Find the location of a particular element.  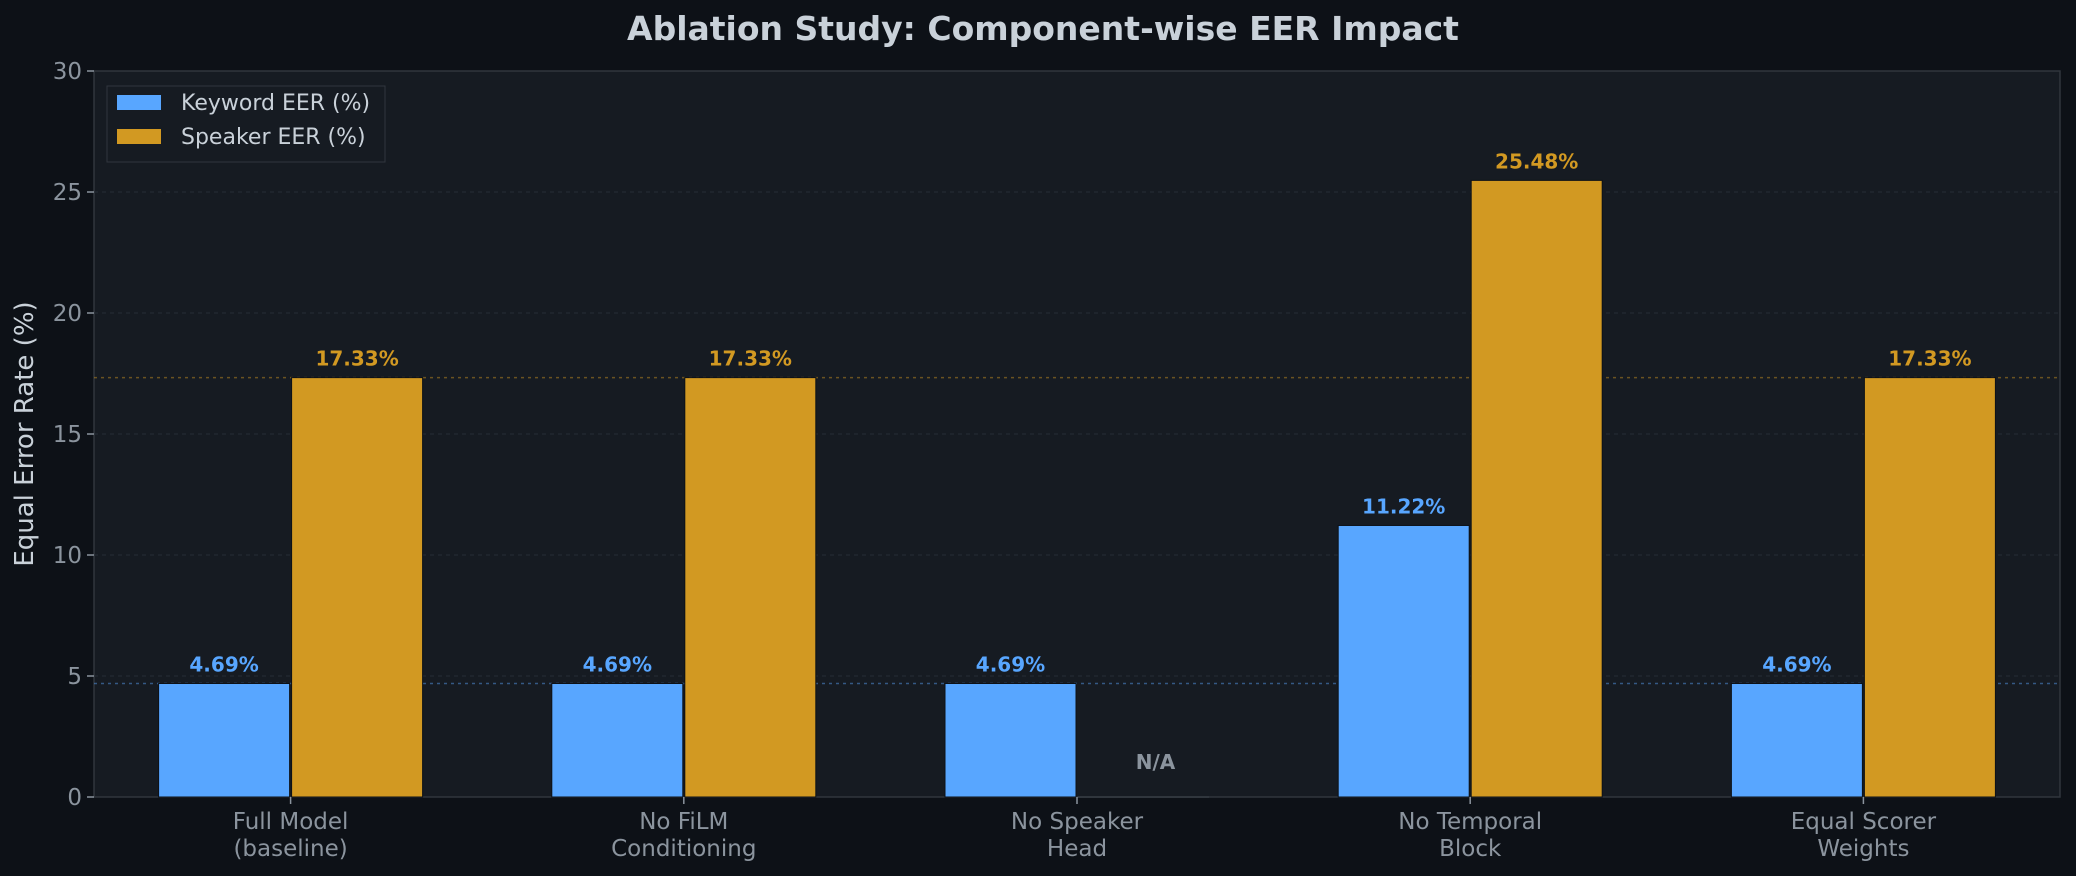

y-tick-label: 30 is located at coordinates (67, 72).